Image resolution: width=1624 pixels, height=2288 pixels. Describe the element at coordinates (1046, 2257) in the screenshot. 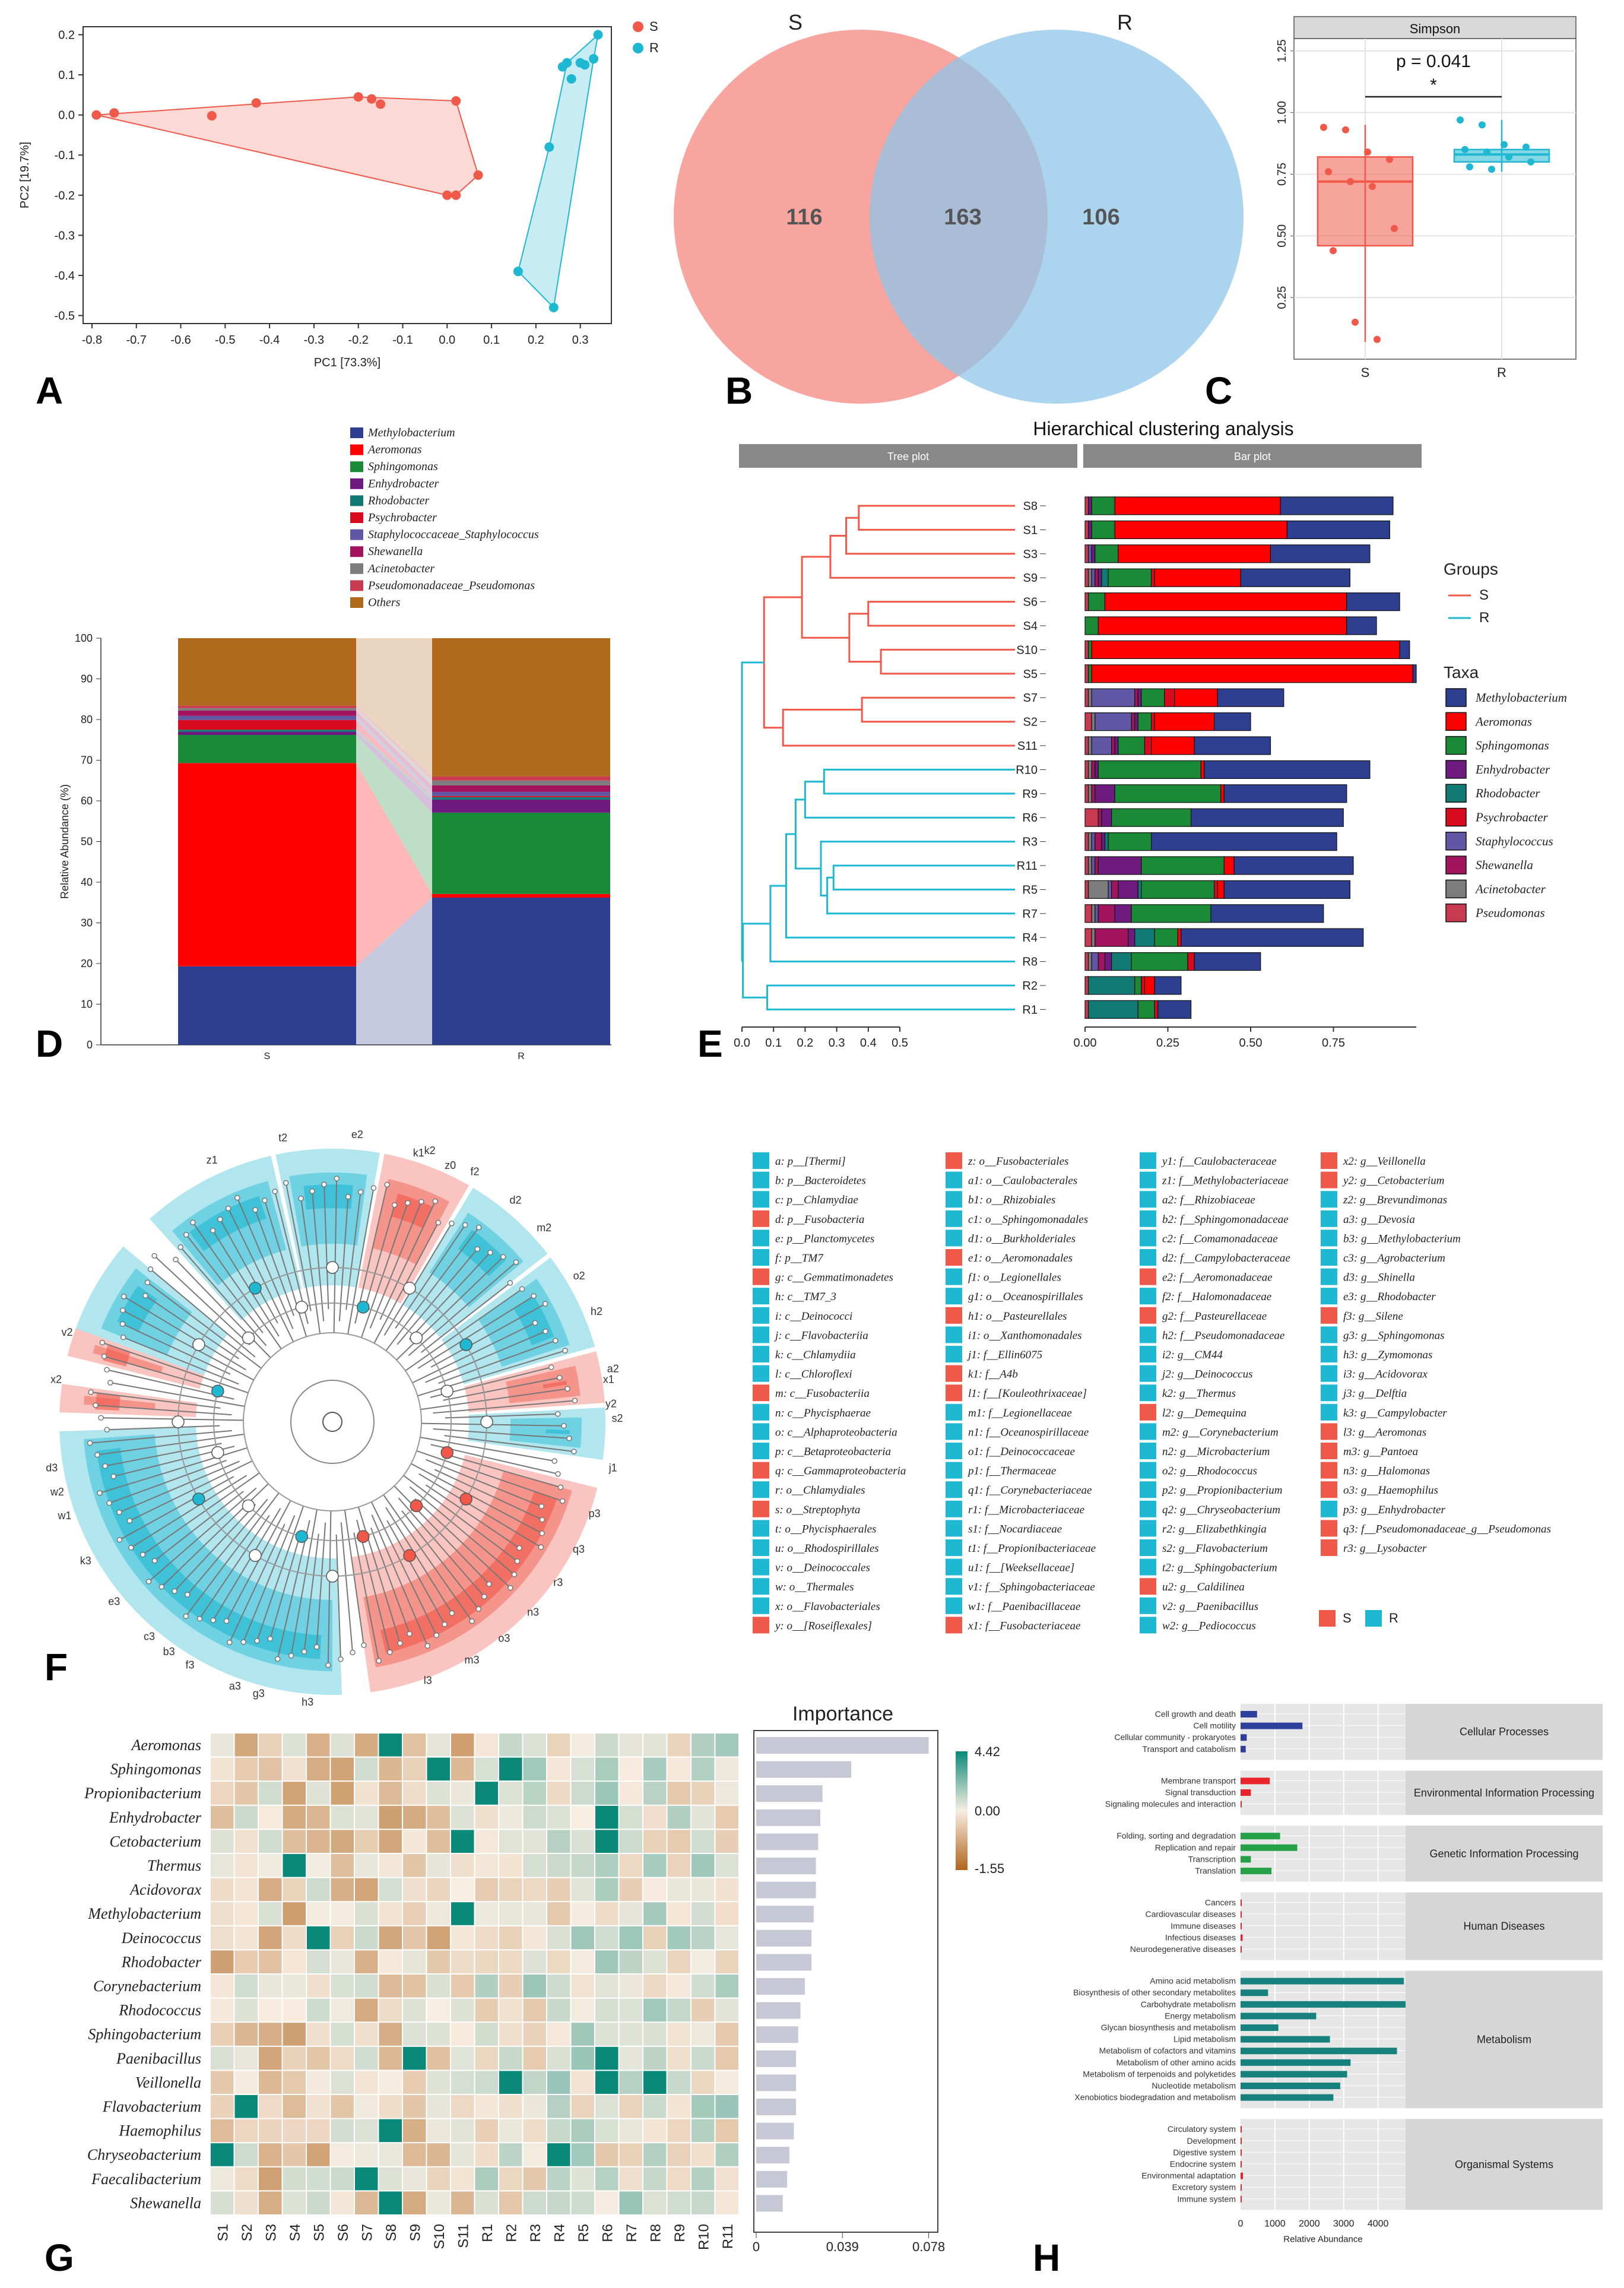

I see `panel-letter-H: H` at that location.